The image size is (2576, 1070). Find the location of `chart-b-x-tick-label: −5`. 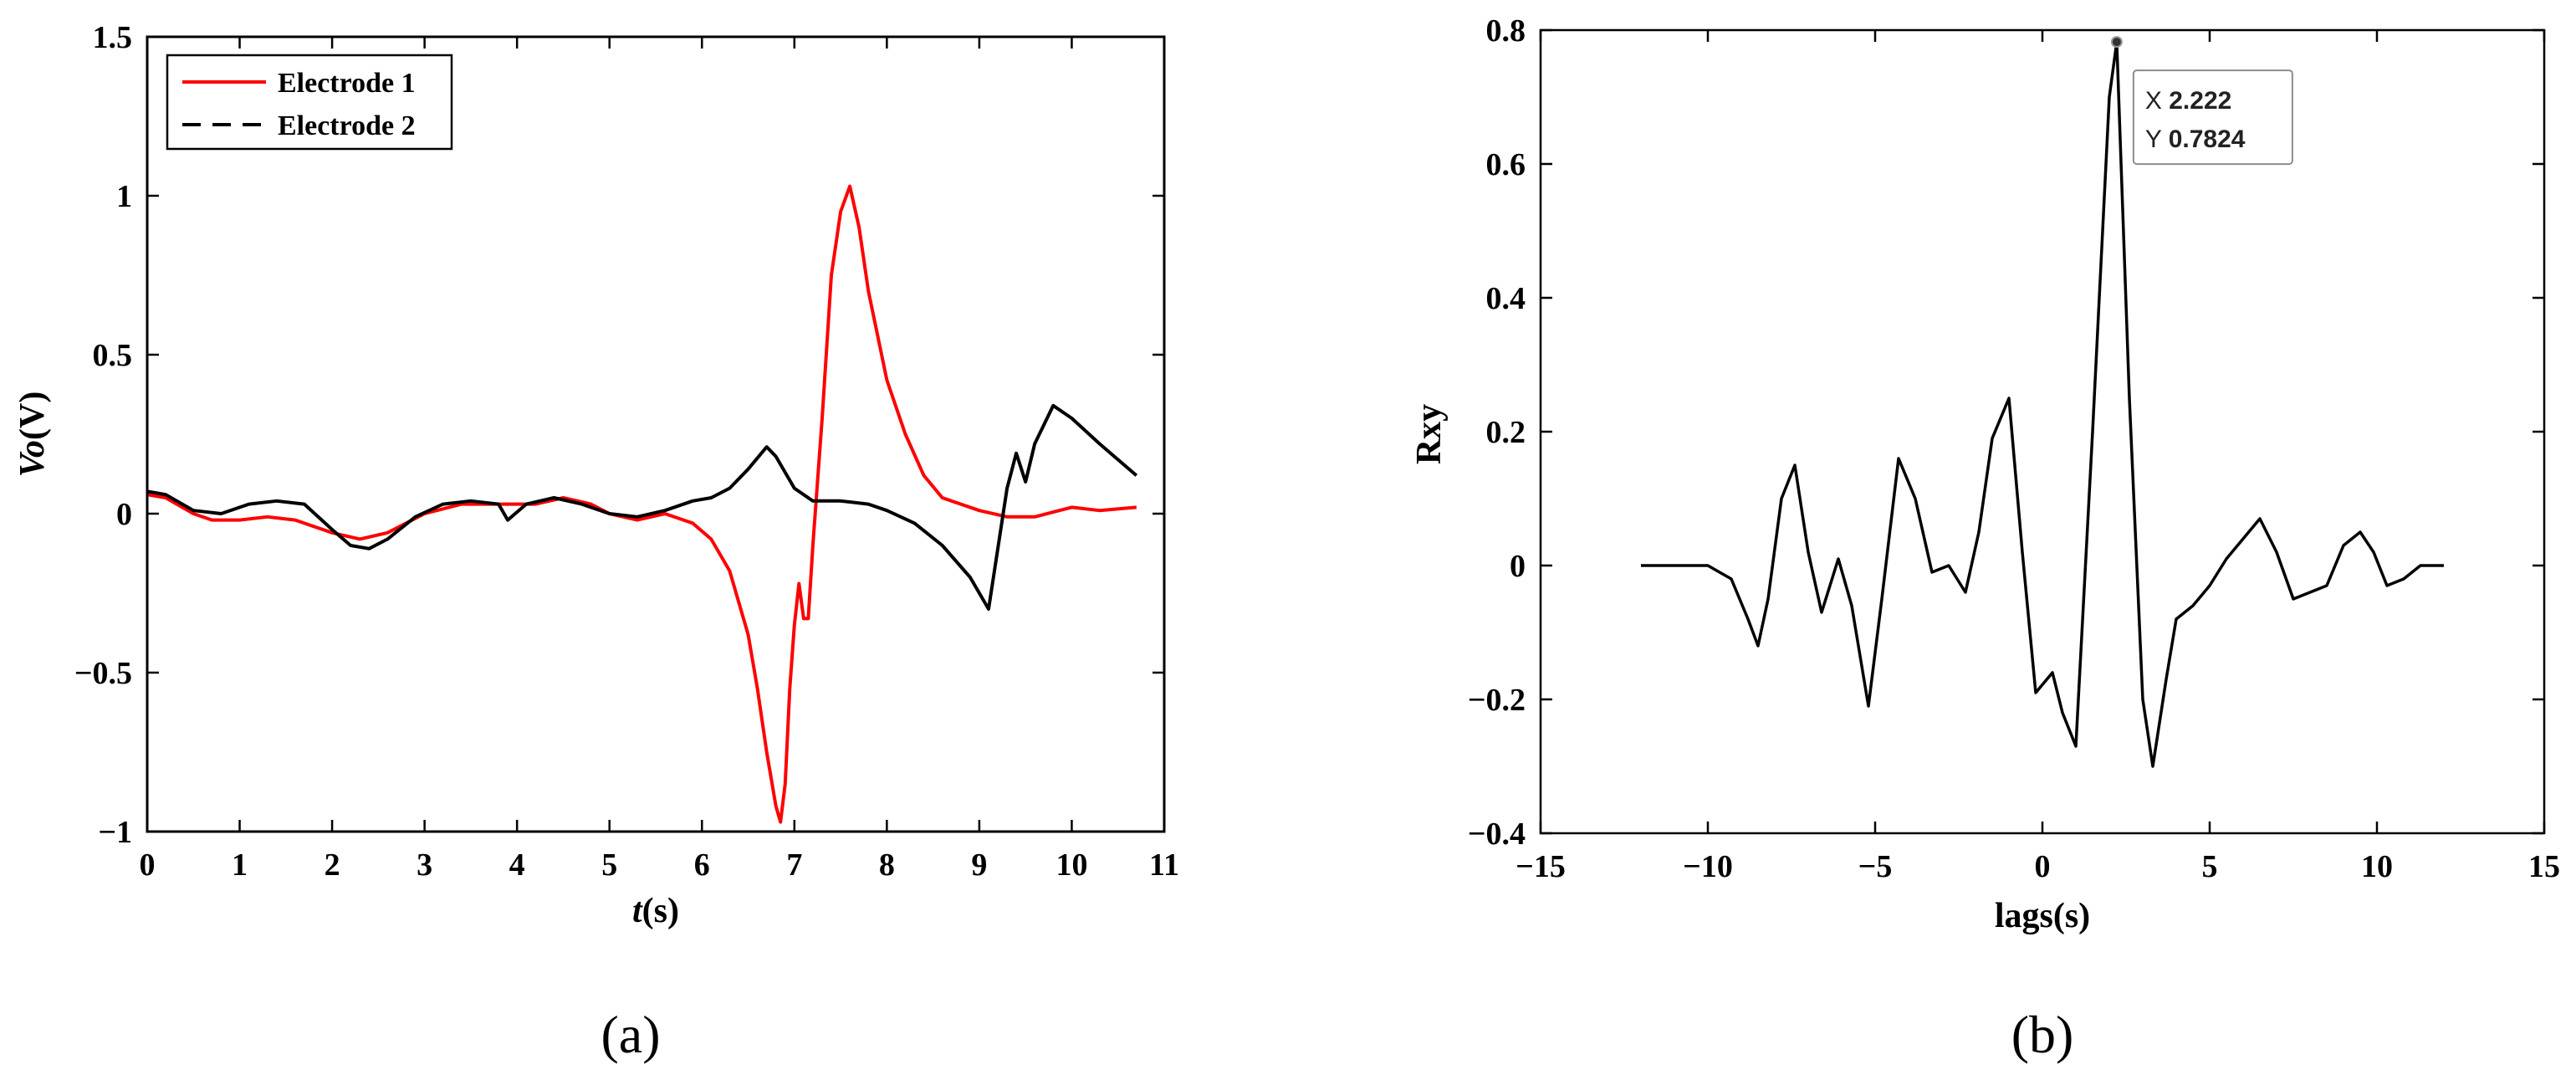

chart-b-x-tick-label: −5 is located at coordinates (1875, 866).